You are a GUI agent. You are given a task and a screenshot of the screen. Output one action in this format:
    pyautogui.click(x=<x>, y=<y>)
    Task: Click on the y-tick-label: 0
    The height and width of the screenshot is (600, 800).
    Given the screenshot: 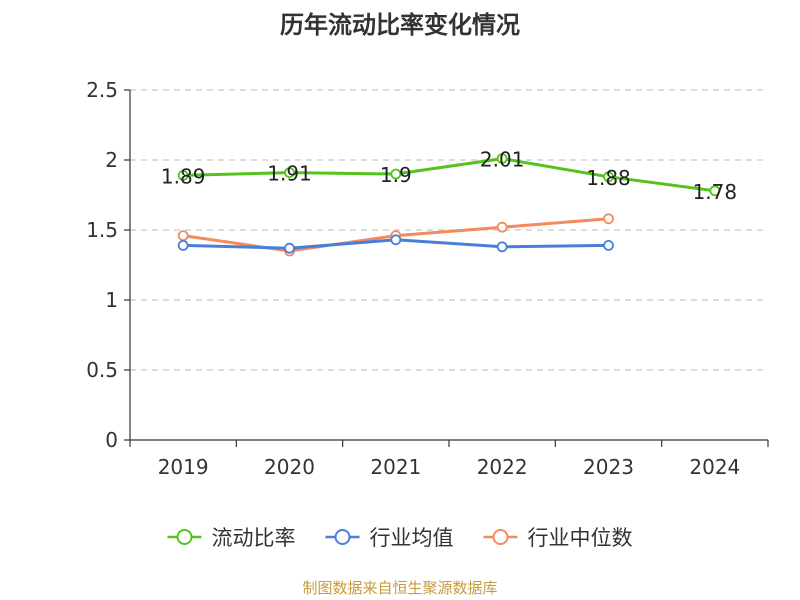 What is the action you would take?
    pyautogui.click(x=111, y=440)
    